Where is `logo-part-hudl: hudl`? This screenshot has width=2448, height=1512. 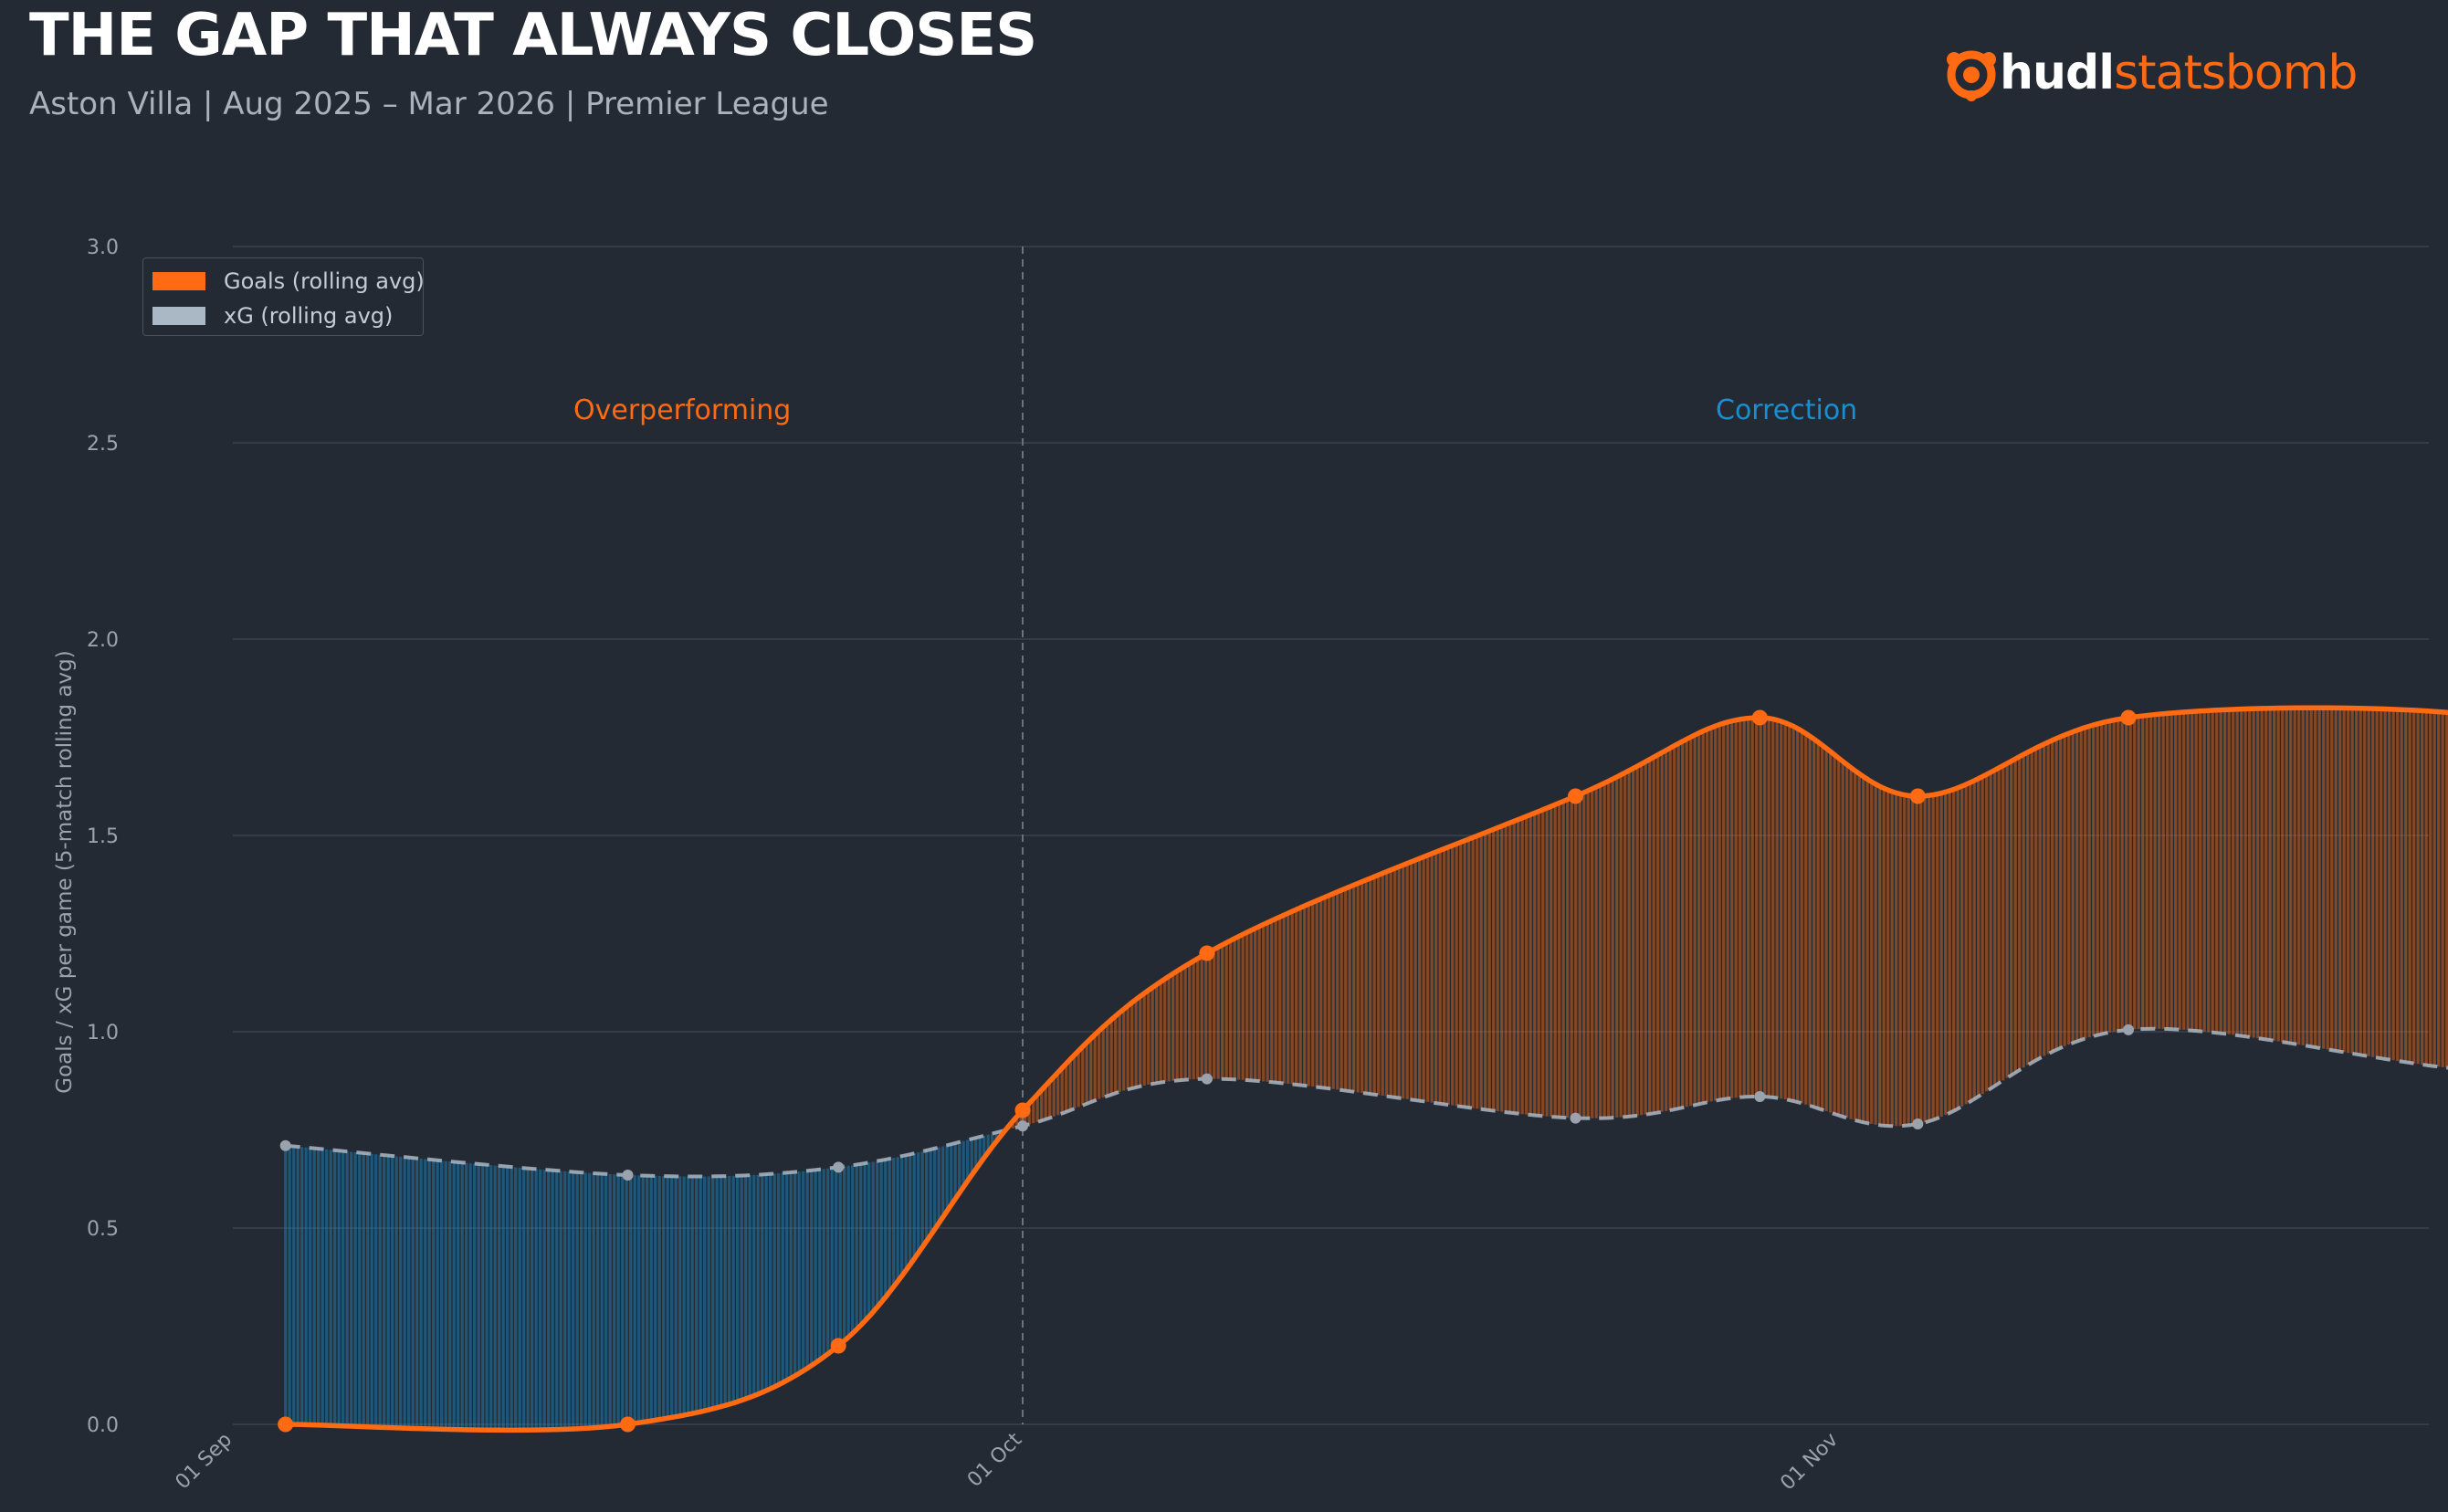
logo-part-hudl: hudl is located at coordinates (2057, 73).